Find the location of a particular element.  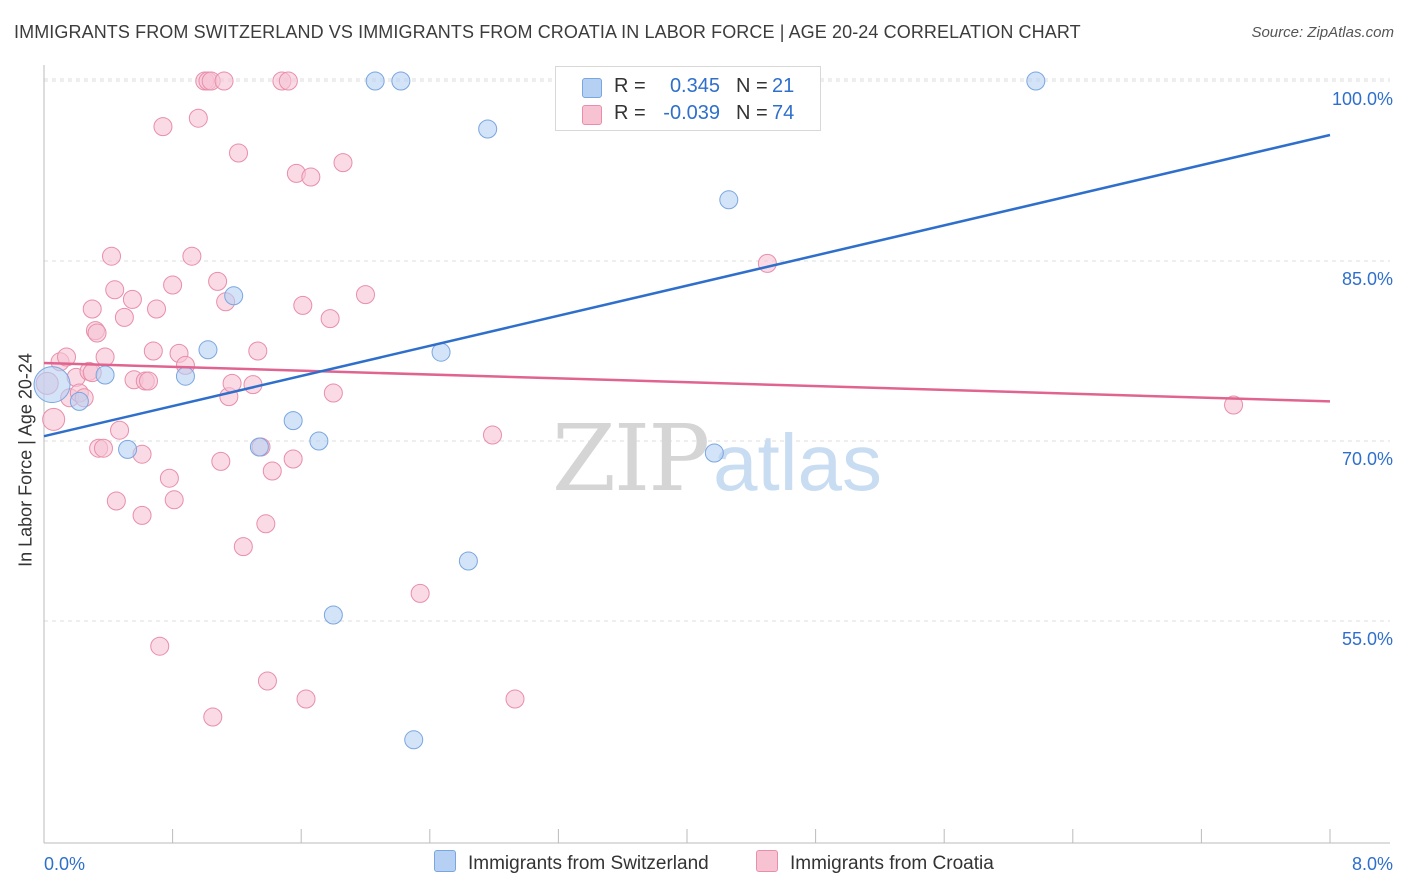

legend-item-switzerland: Immigrants from Switzerland is located at coordinates (571, 862).